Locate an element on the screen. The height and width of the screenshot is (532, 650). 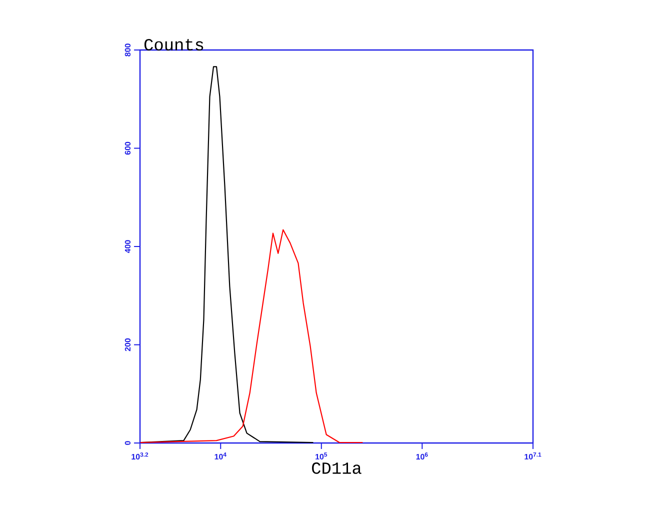
y-axis-title: Counts is located at coordinates (174, 44).